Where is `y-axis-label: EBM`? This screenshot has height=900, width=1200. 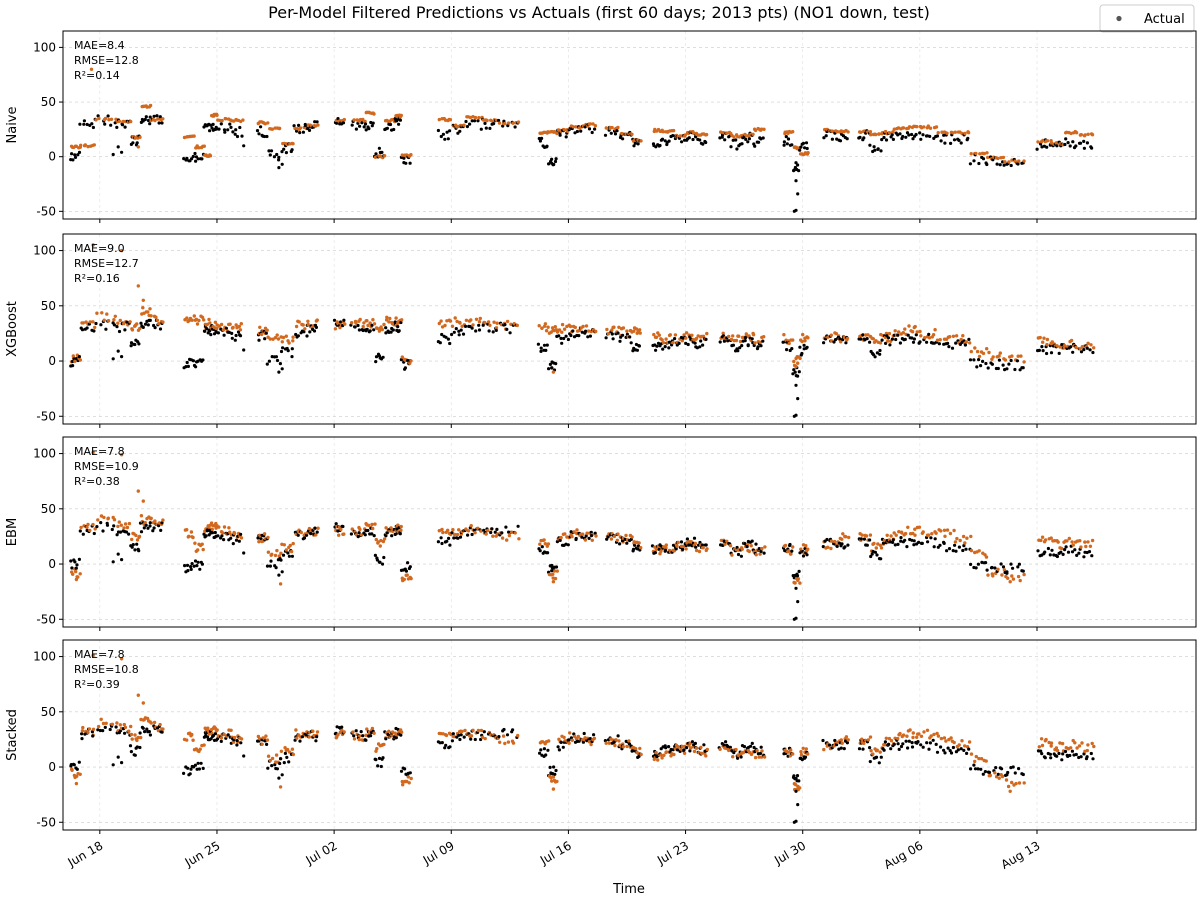
y-axis-label: EBM is located at coordinates (12, 532).